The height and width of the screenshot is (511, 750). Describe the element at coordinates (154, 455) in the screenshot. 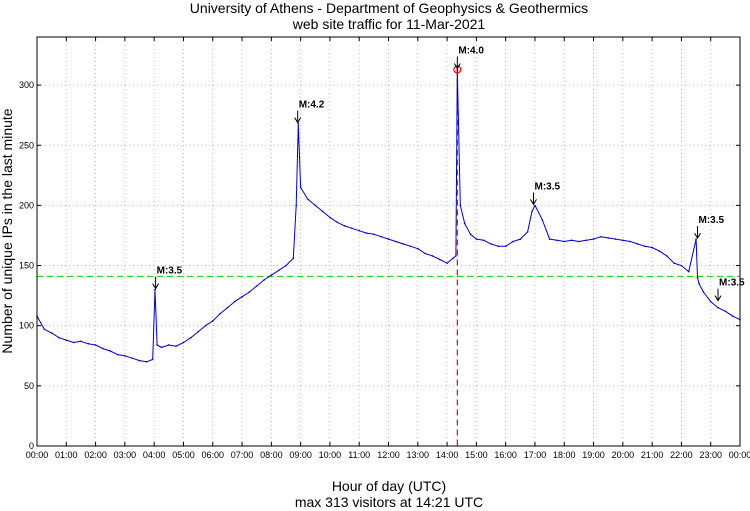

I see `x-tick-label: 04:00` at that location.